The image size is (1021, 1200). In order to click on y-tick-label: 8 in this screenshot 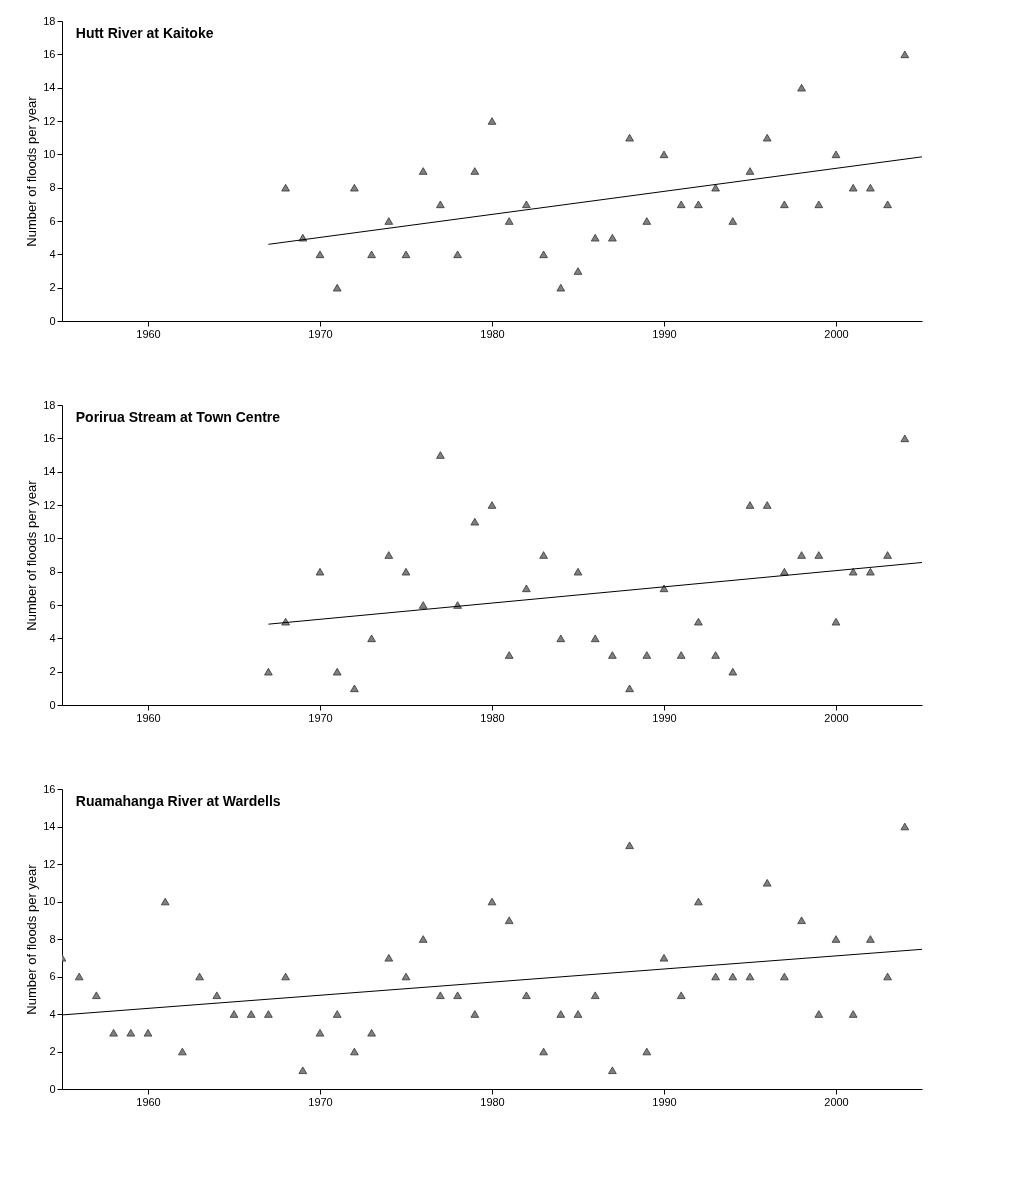, I will do `click(52, 938)`.